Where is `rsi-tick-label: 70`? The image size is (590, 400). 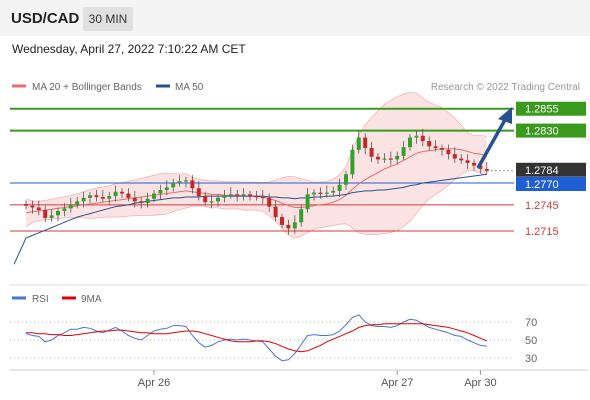
rsi-tick-label: 70 is located at coordinates (531, 323).